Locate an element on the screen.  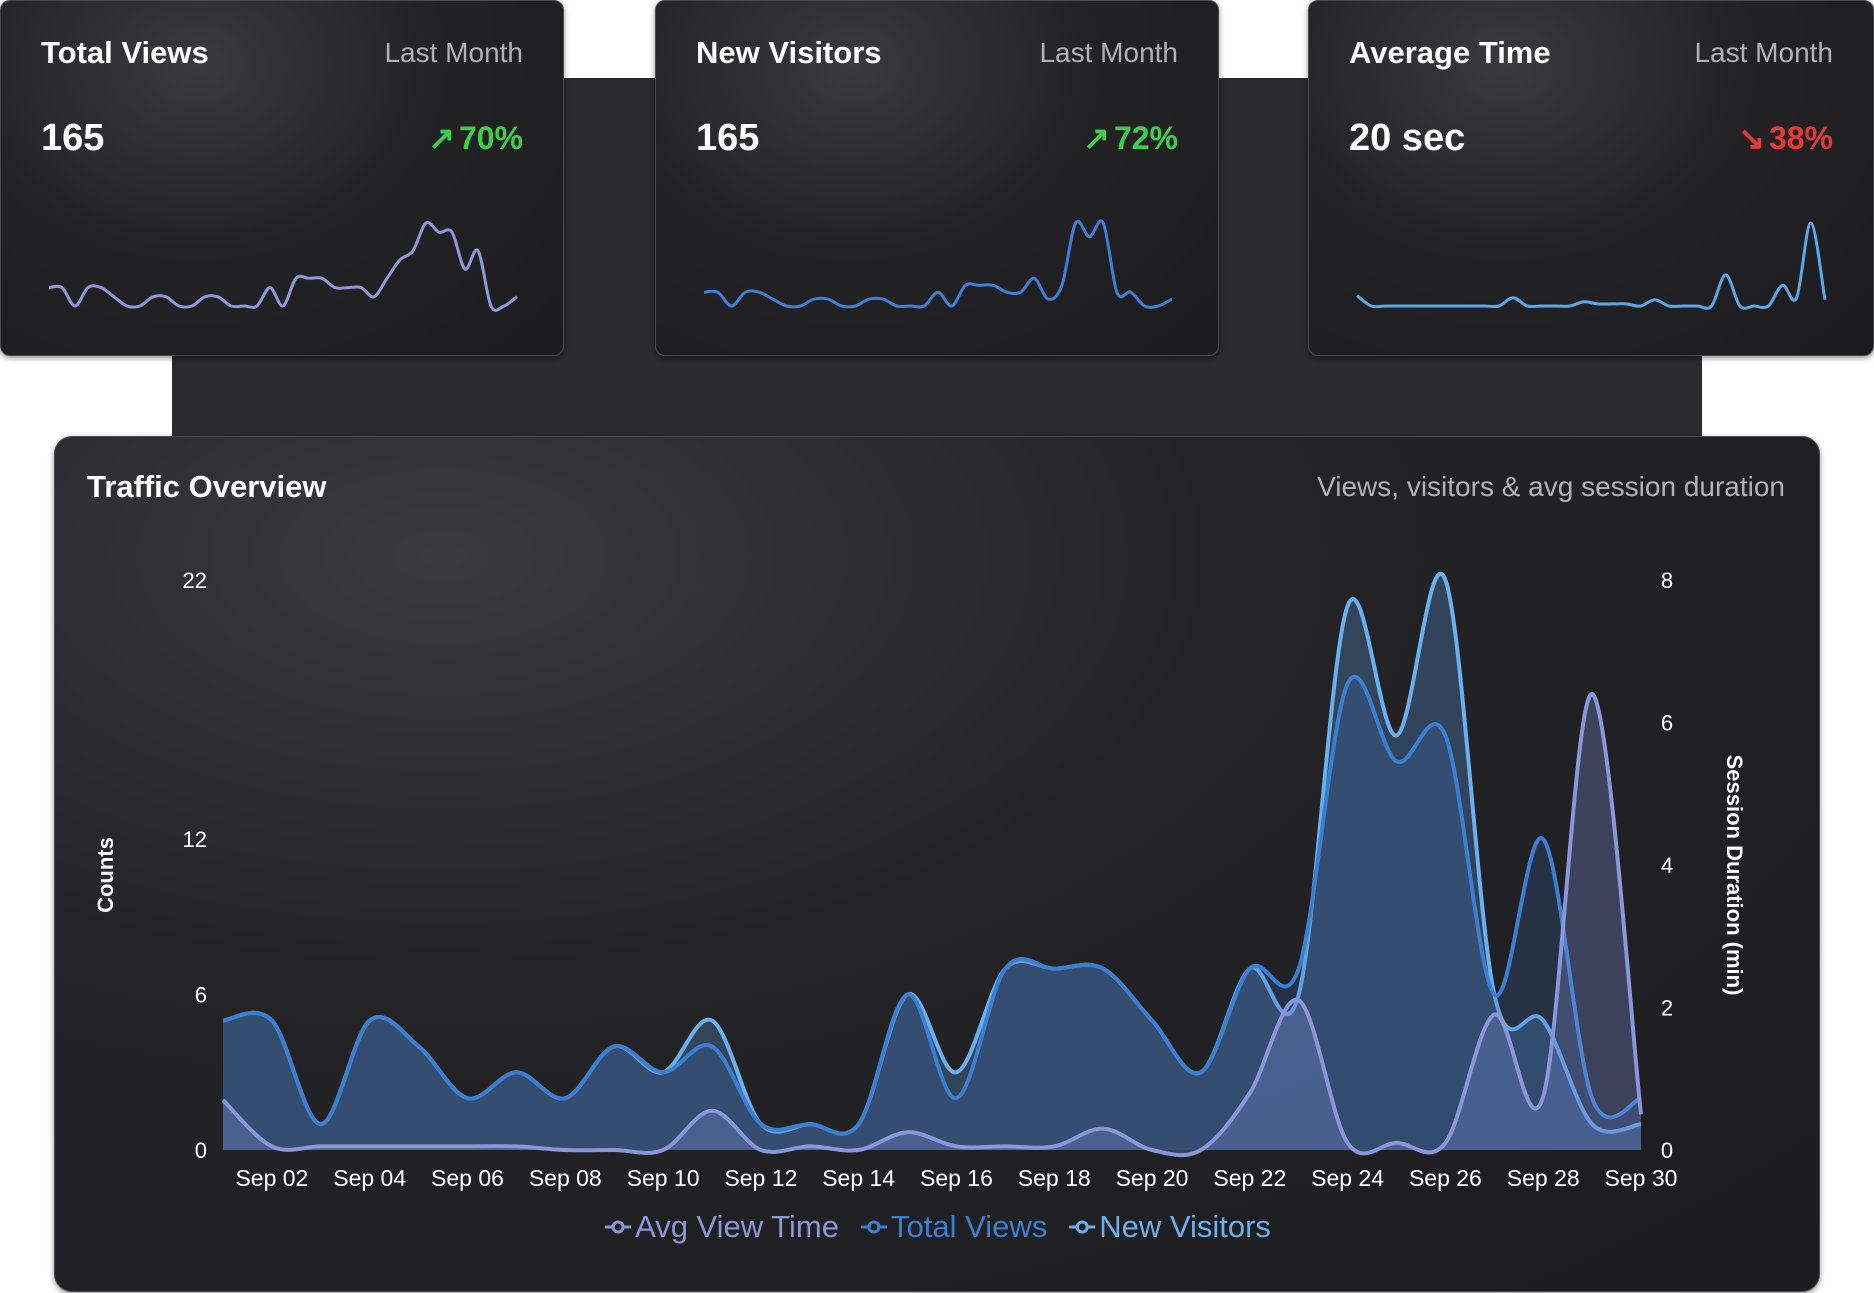
total-views-card: Total Views Last Month 165 ↗ 70% is located at coordinates (282, 178).